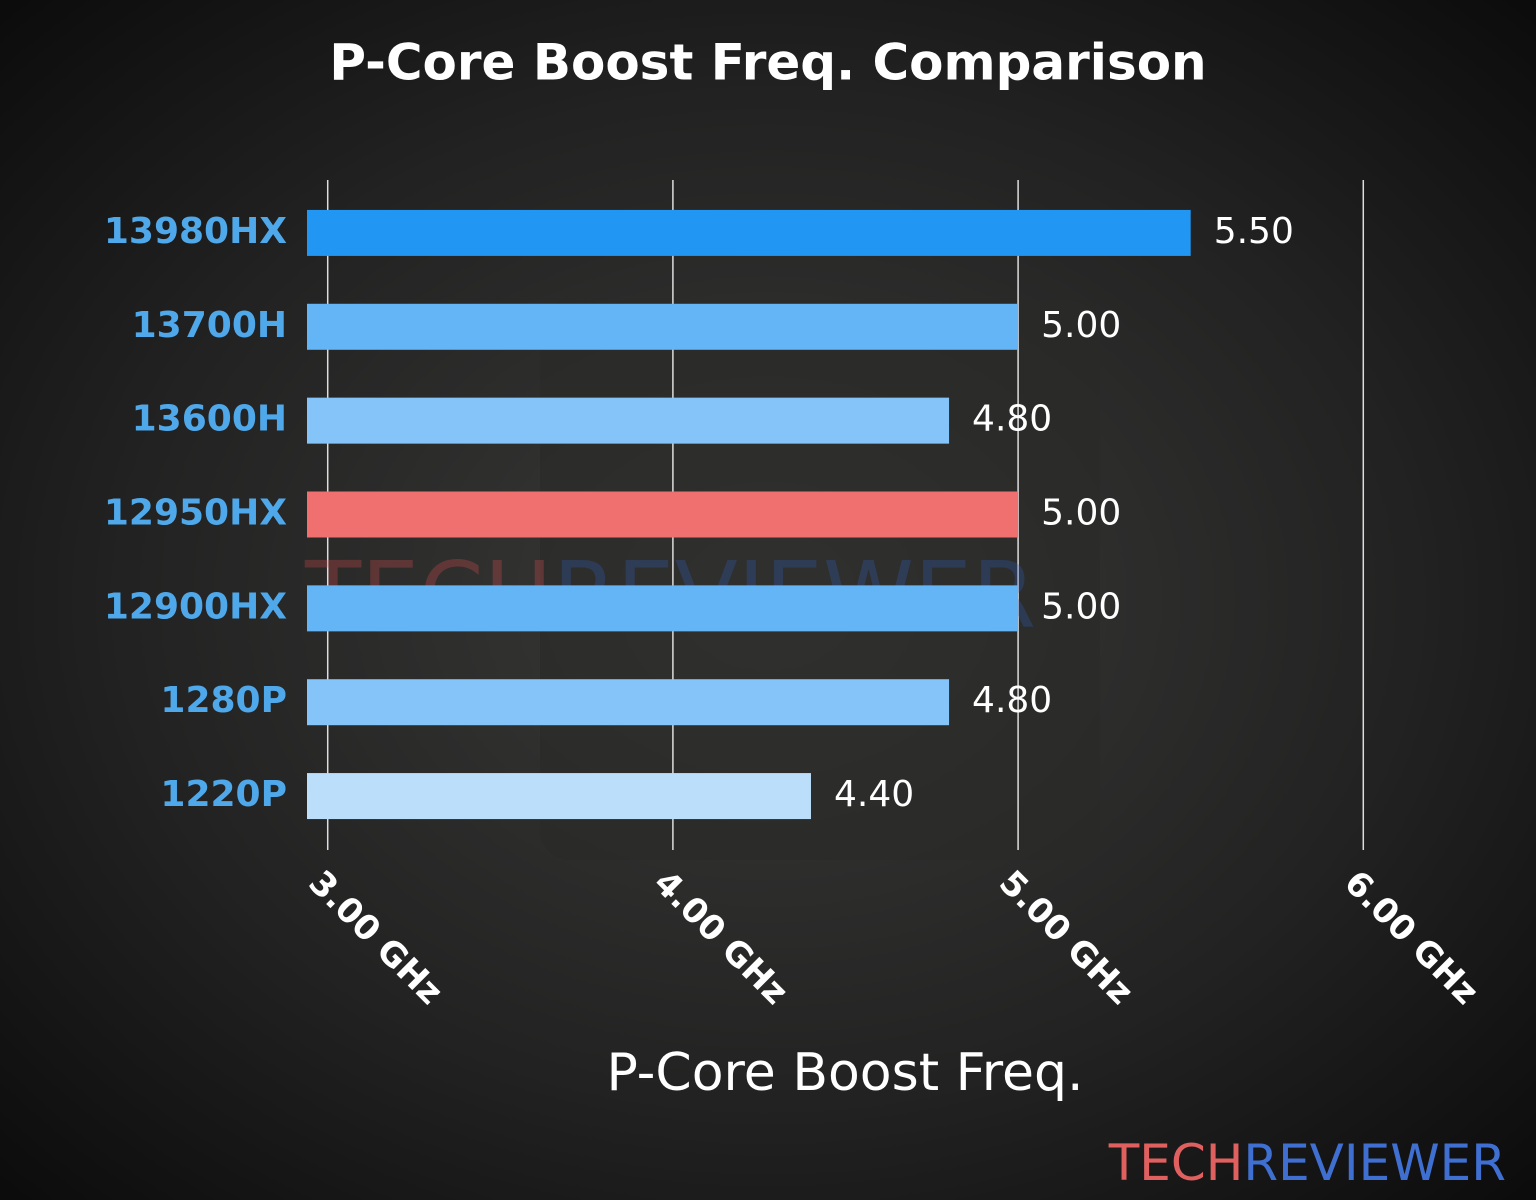 The height and width of the screenshot is (1200, 1536). Describe the element at coordinates (223, 794) in the screenshot. I see `y-tick-label: 1220P` at that location.